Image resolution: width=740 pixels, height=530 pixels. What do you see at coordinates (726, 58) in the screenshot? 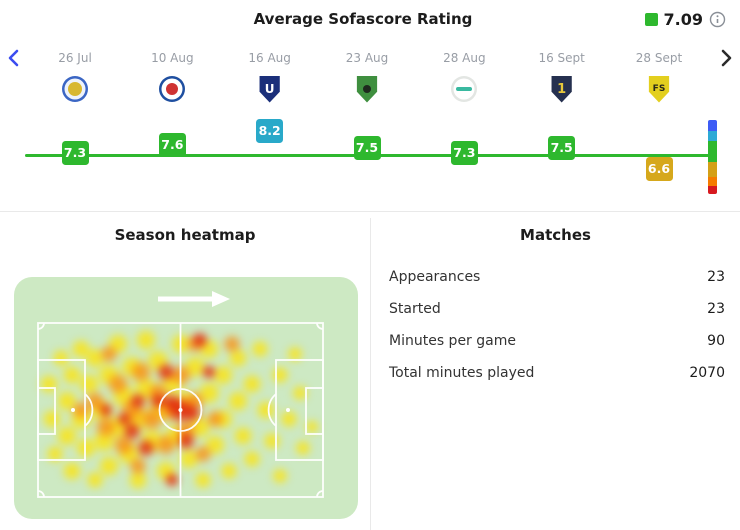
I see `chevron-right-icon` at bounding box center [726, 58].